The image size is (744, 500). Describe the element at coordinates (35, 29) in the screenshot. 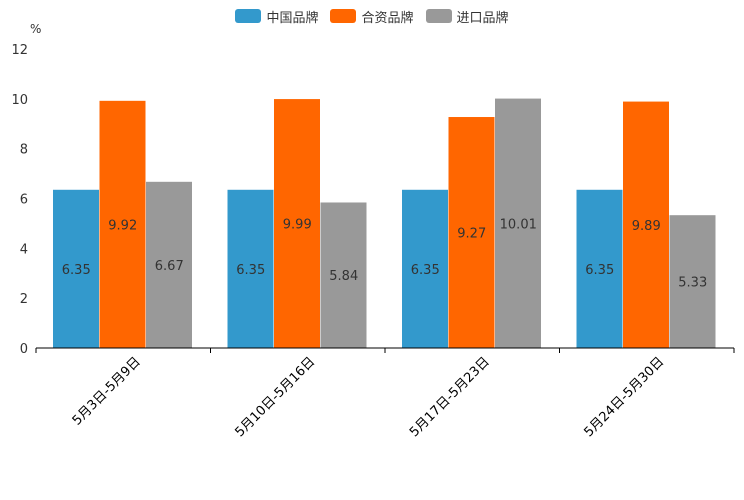

I see `y-axis-unit-label: %` at that location.